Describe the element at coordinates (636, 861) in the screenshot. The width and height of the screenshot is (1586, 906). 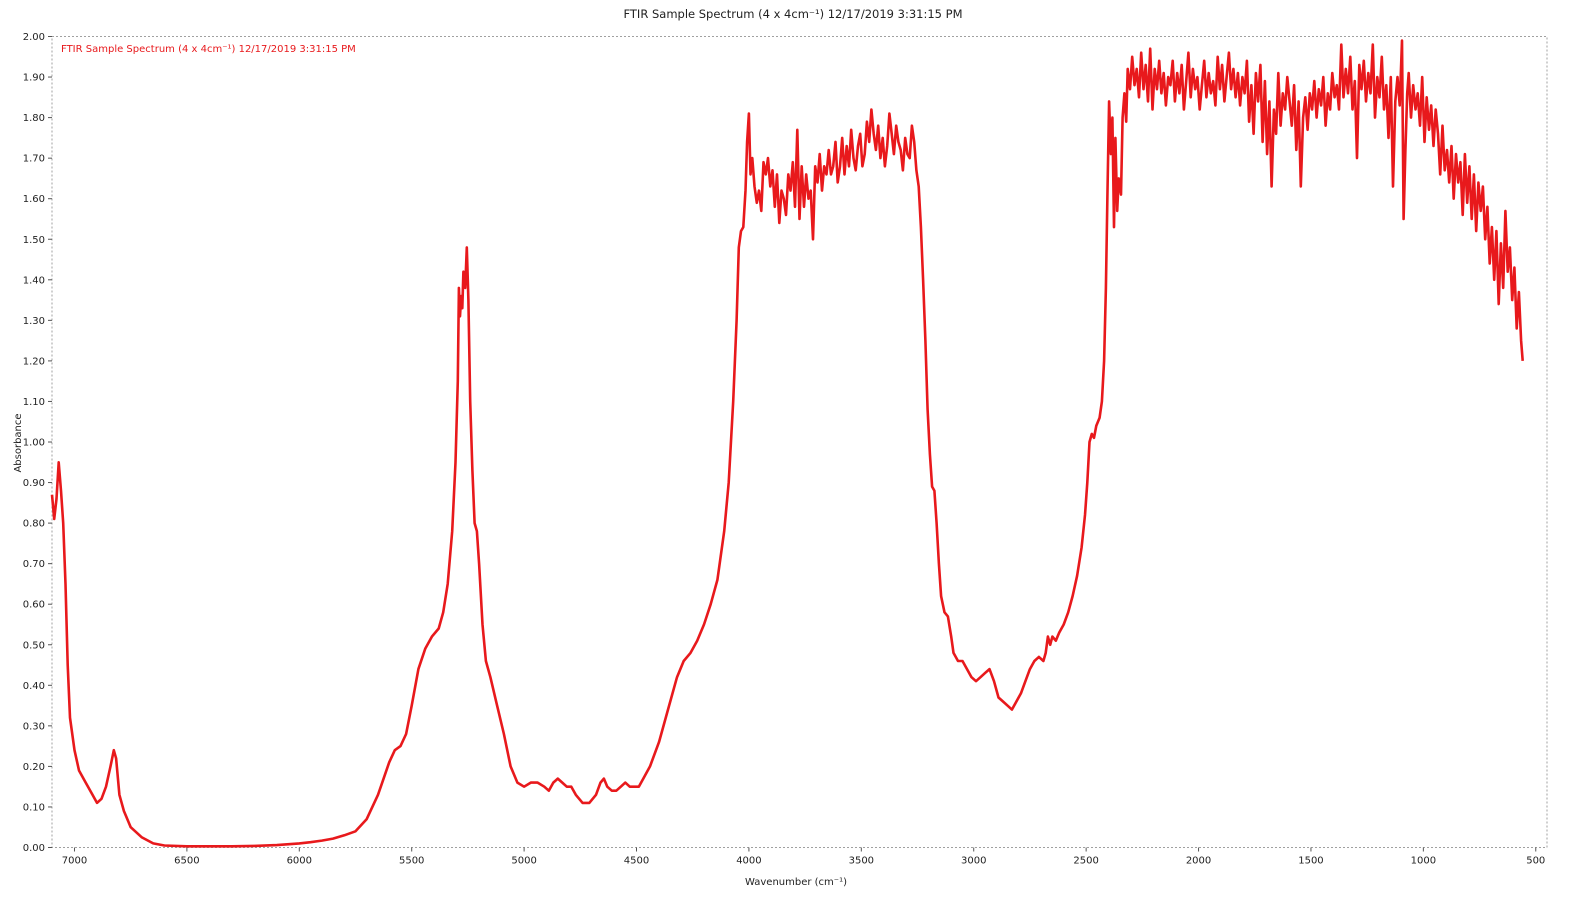
I see `x-tick-label: 4500` at that location.